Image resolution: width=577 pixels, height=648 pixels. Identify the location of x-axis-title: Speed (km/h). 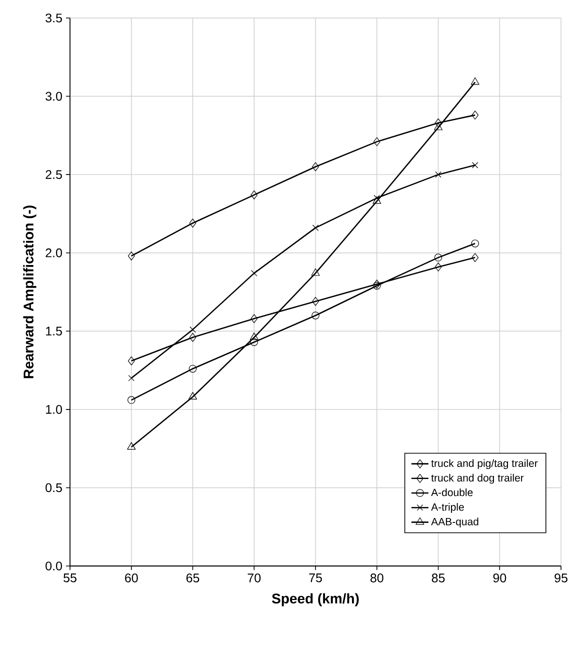
(315, 599).